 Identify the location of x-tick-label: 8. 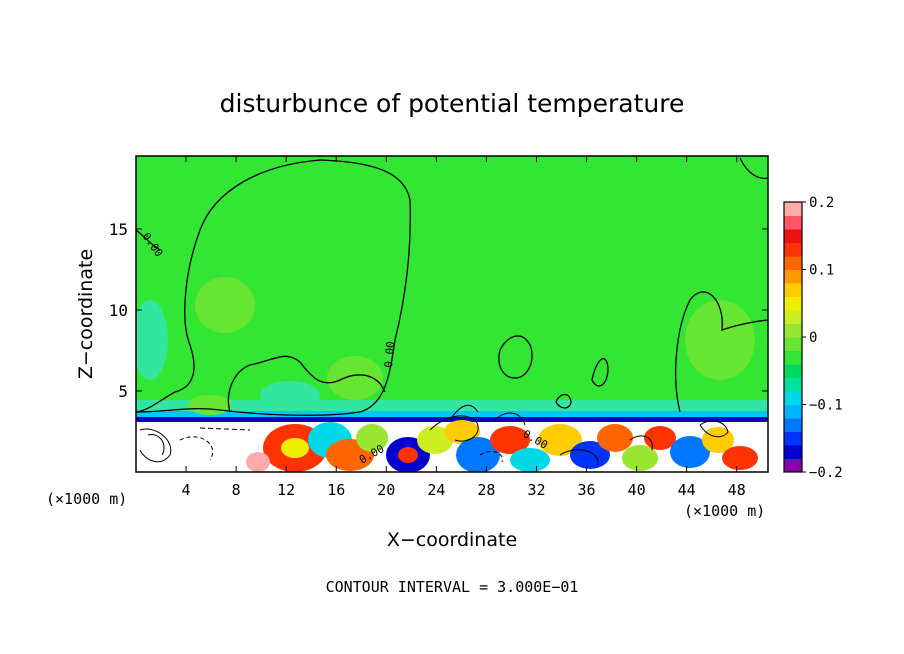
(236, 490).